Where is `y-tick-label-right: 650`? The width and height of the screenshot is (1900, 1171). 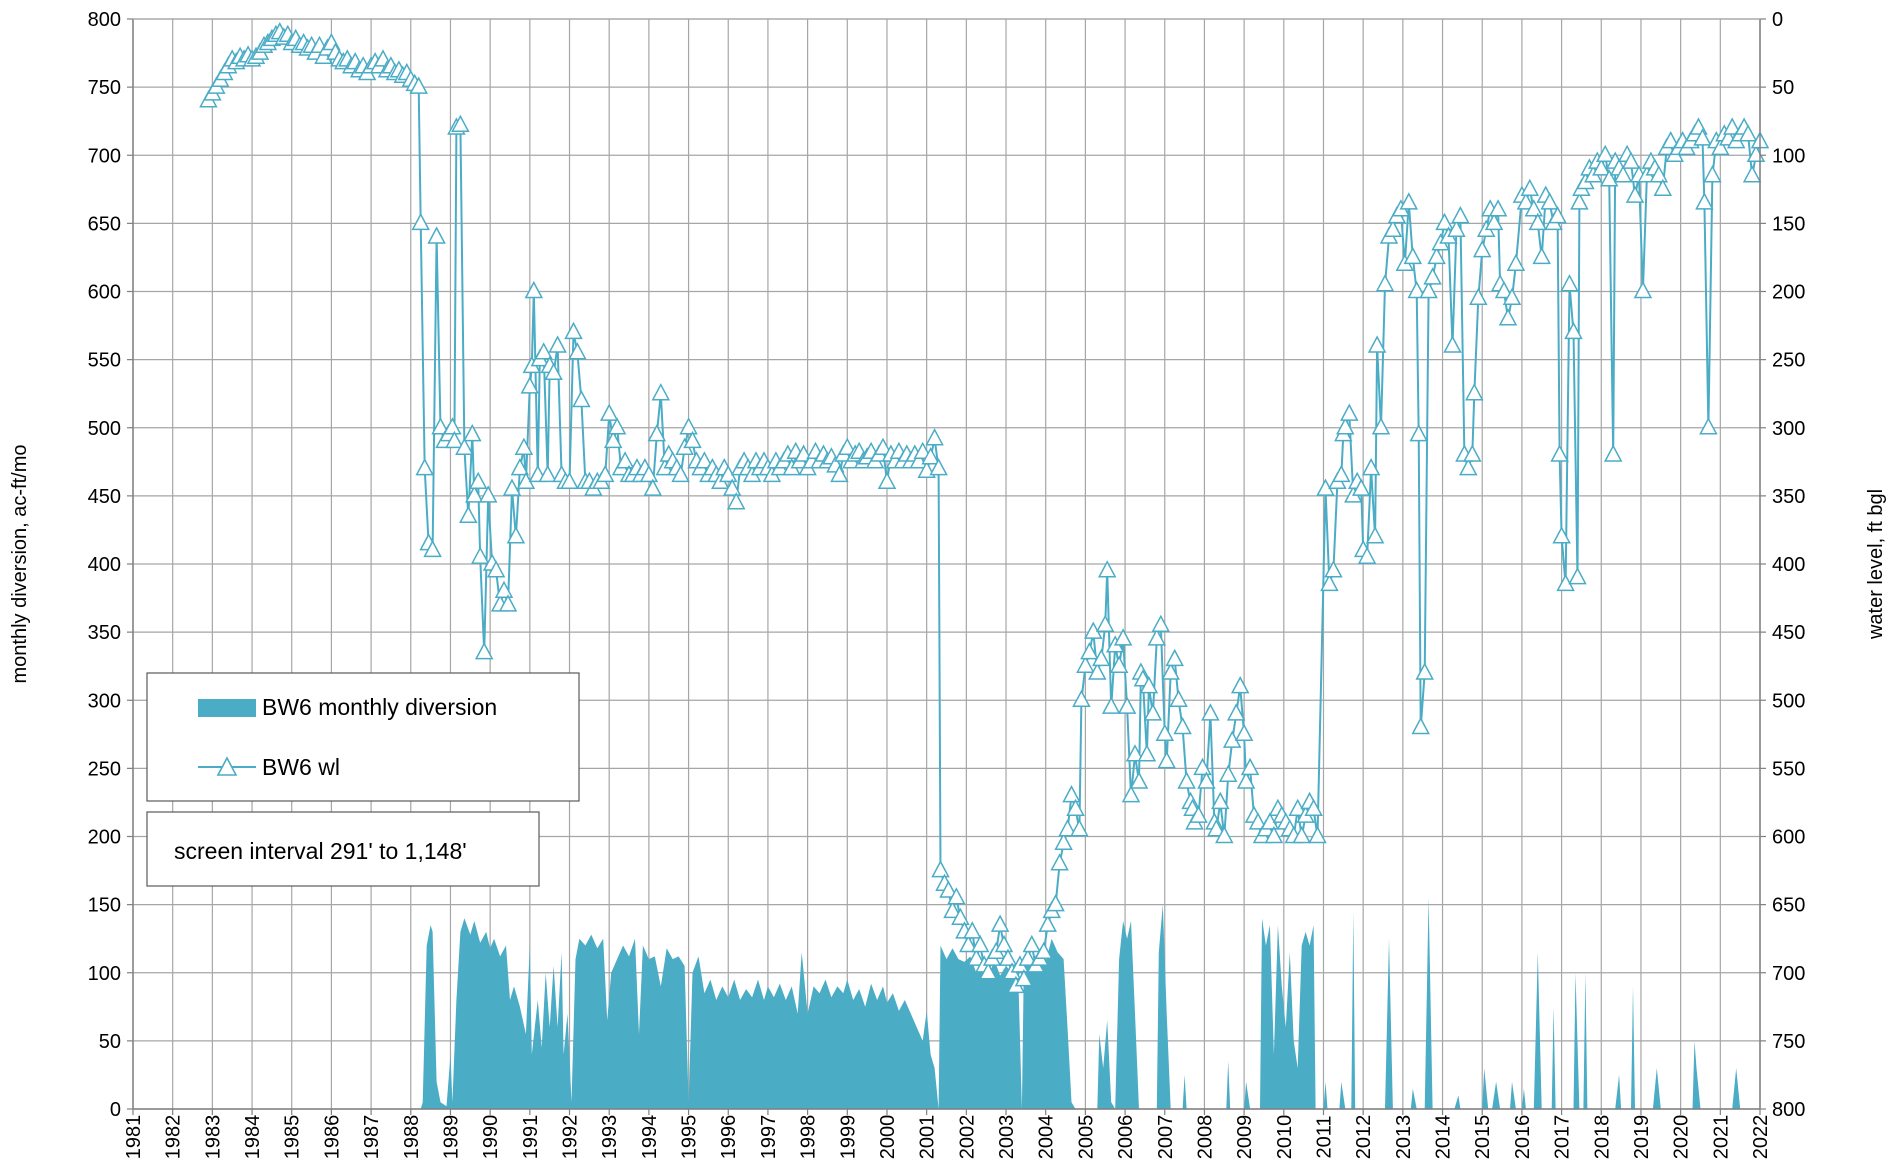
y-tick-label-right: 650 is located at coordinates (1788, 906).